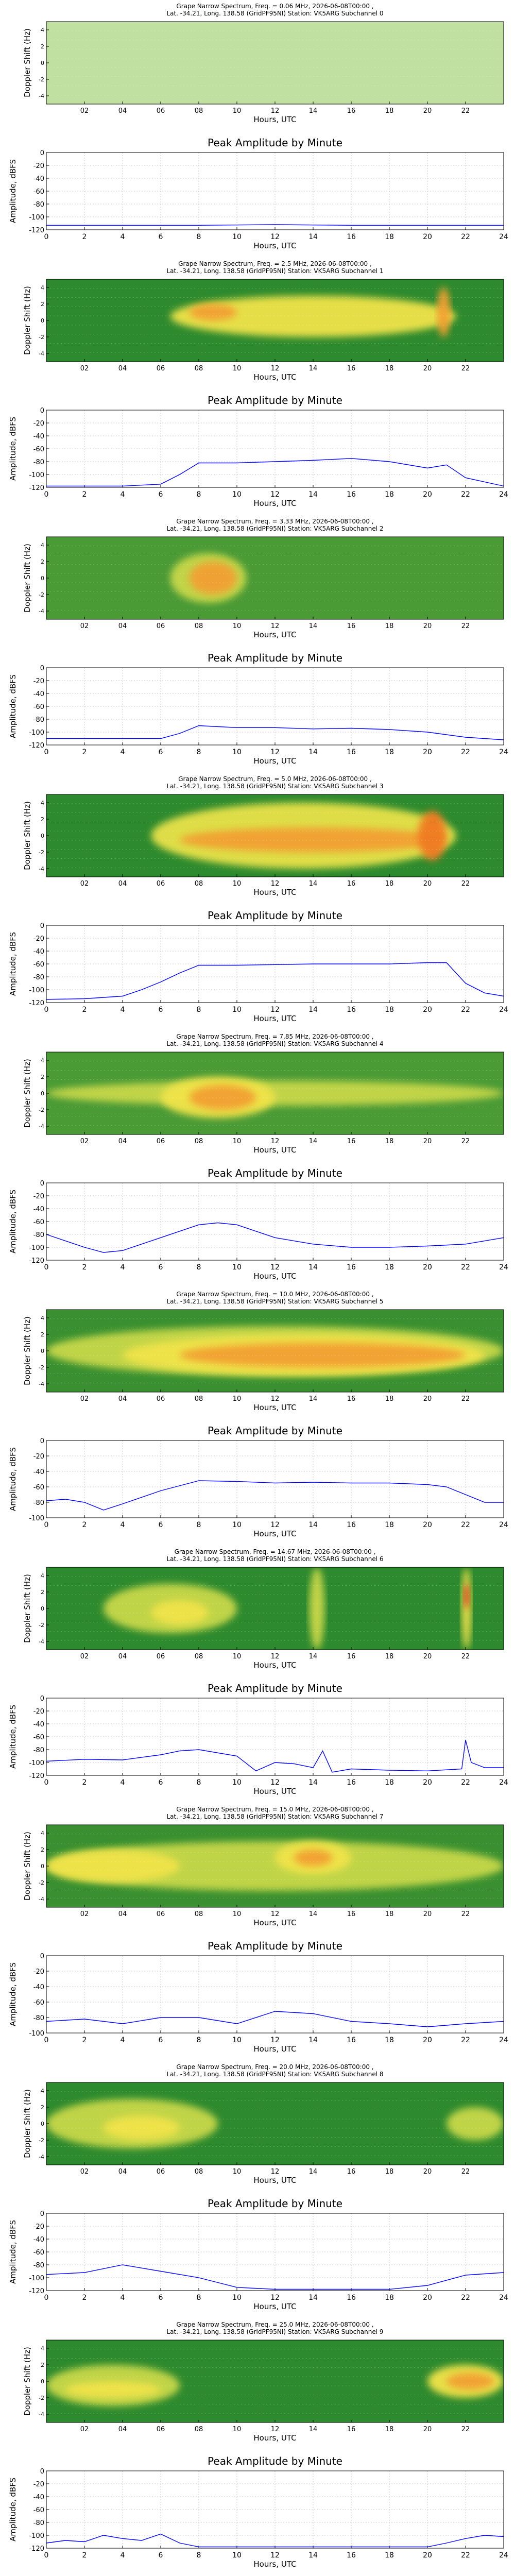  I want to click on x-tick-label: 2, so click(84, 1783).